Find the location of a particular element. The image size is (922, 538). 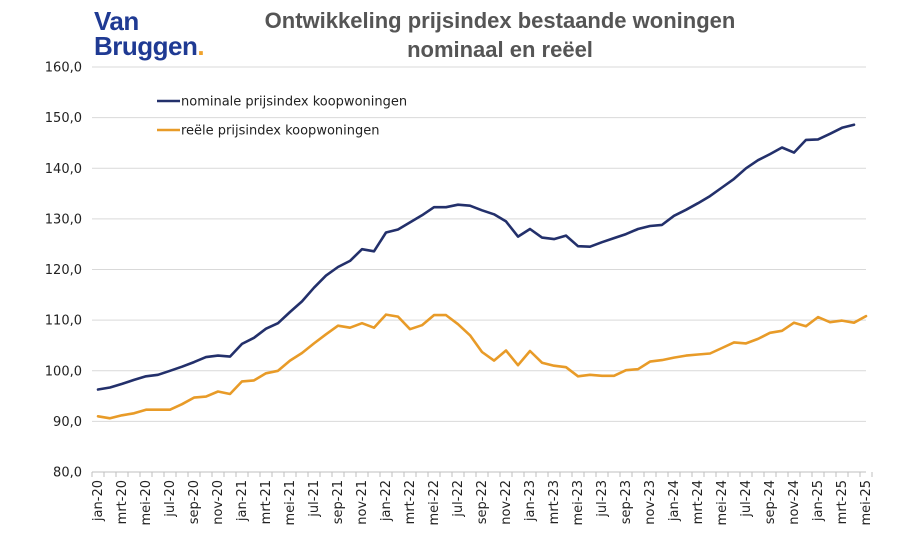

y-tick-label: 160,0 is located at coordinates (63, 68).